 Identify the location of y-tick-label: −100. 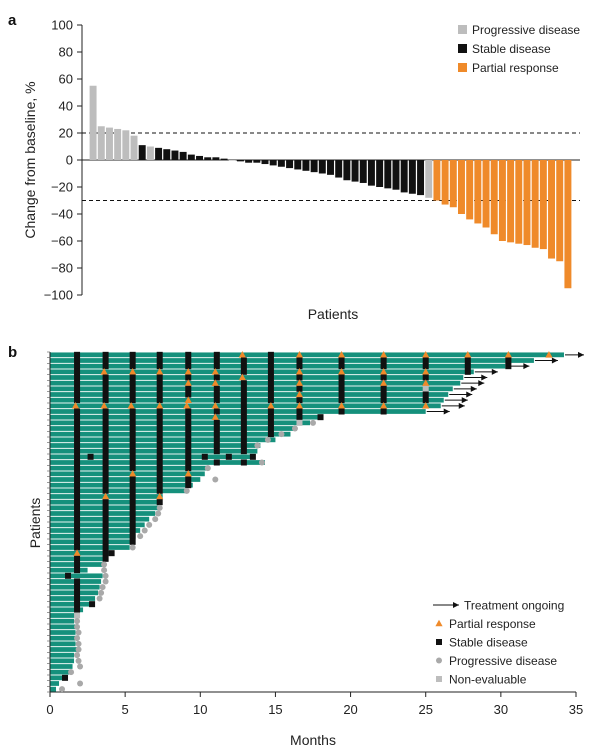
(58, 295).